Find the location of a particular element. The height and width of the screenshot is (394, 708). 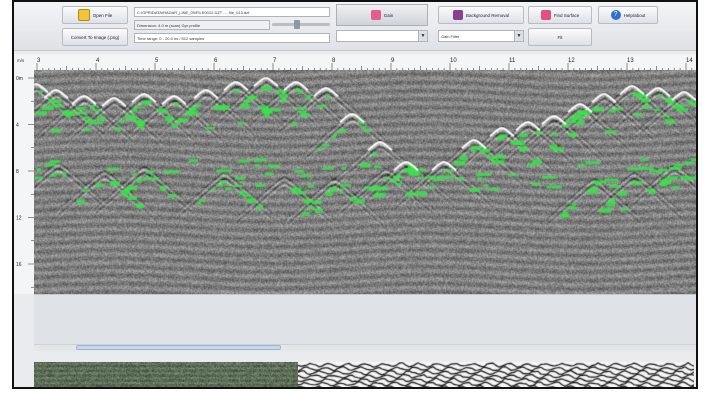

x-tick-label: 8 is located at coordinates (334, 61).